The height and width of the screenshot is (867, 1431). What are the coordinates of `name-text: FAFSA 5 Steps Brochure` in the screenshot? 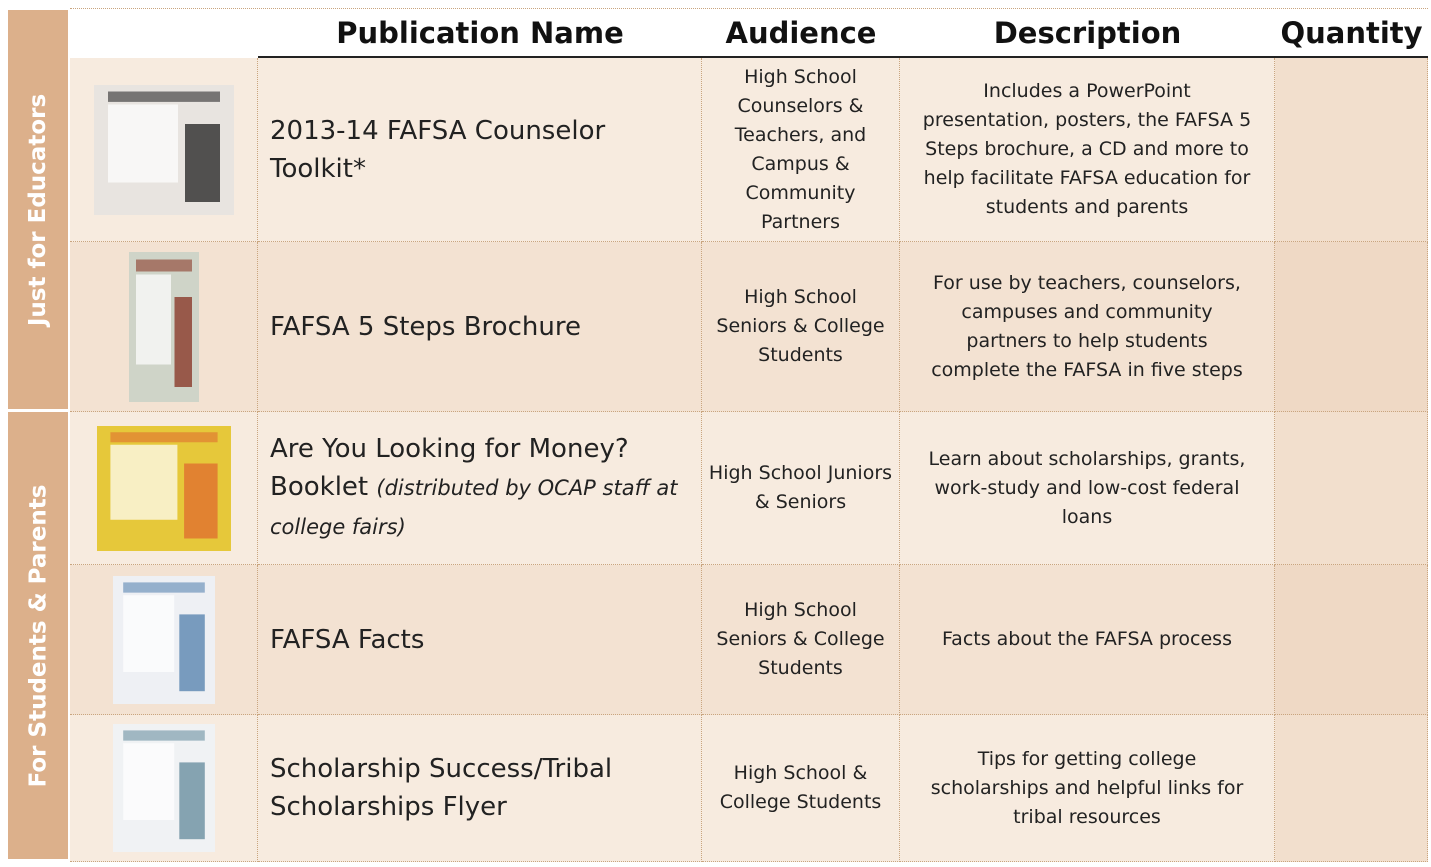 It's located at (480, 327).